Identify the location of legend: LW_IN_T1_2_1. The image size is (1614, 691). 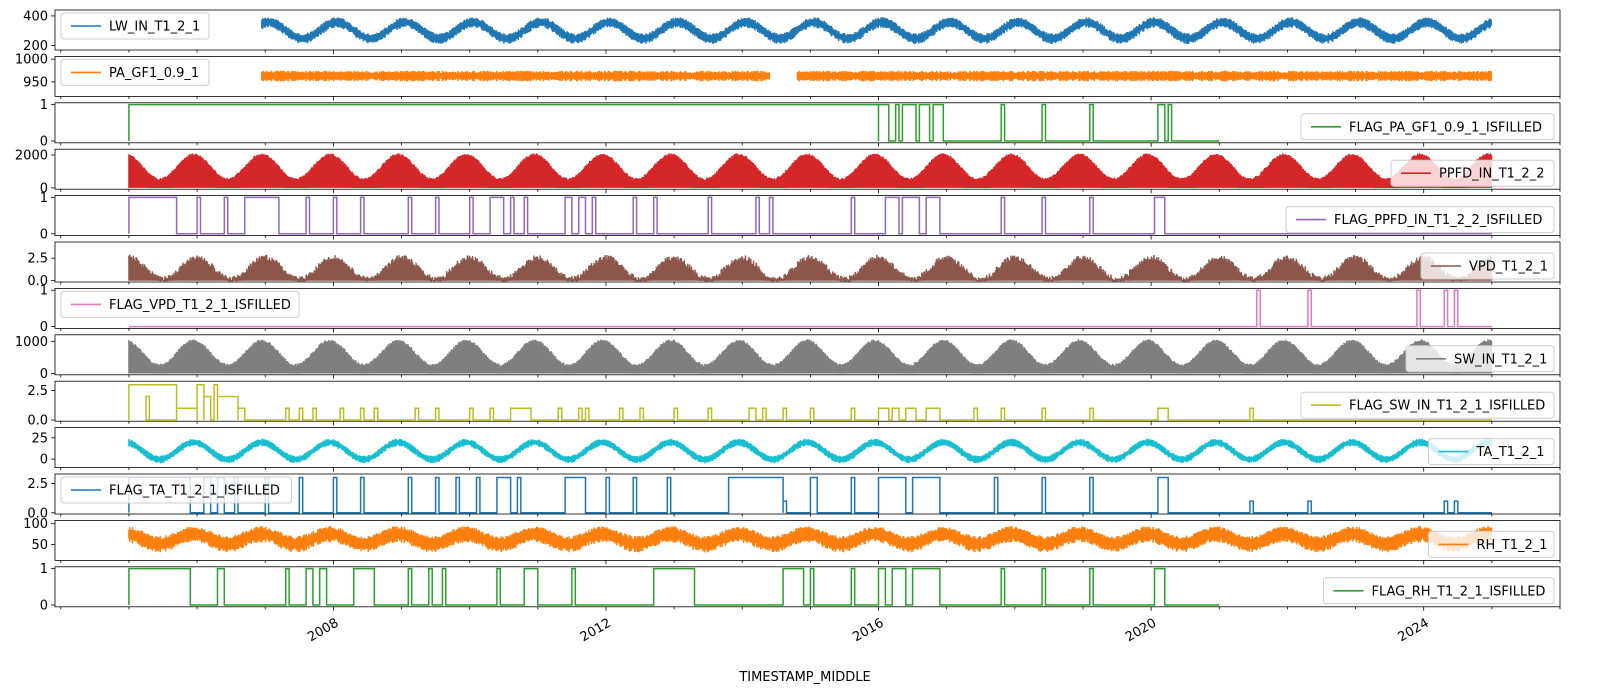
(135, 26).